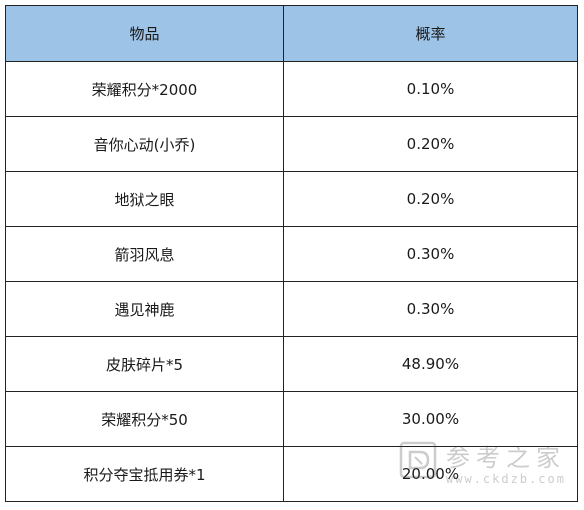 Image resolution: width=584 pixels, height=510 pixels. What do you see at coordinates (430, 364) in the screenshot?
I see `probability-cell: 48.90%` at bounding box center [430, 364].